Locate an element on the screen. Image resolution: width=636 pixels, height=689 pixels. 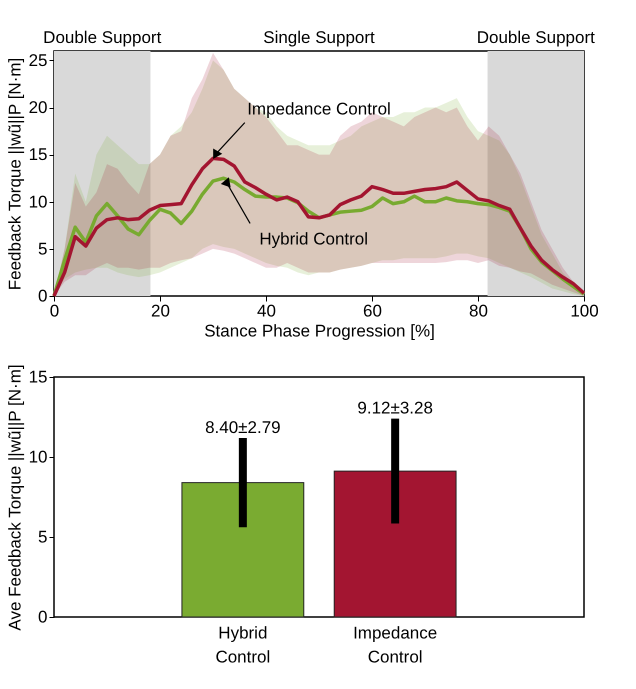
x-tick-label: 40 is located at coordinates (266, 311).